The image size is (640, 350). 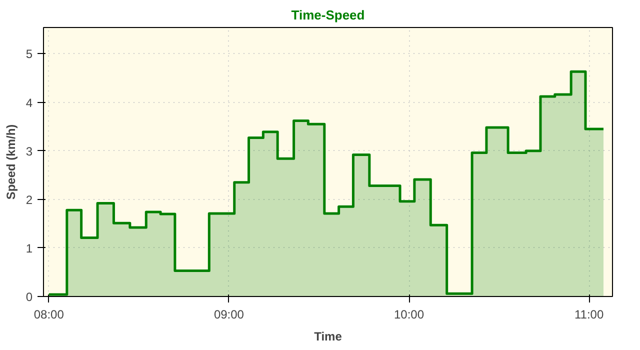 I want to click on x-tick-label: 10:00, so click(x=409, y=315).